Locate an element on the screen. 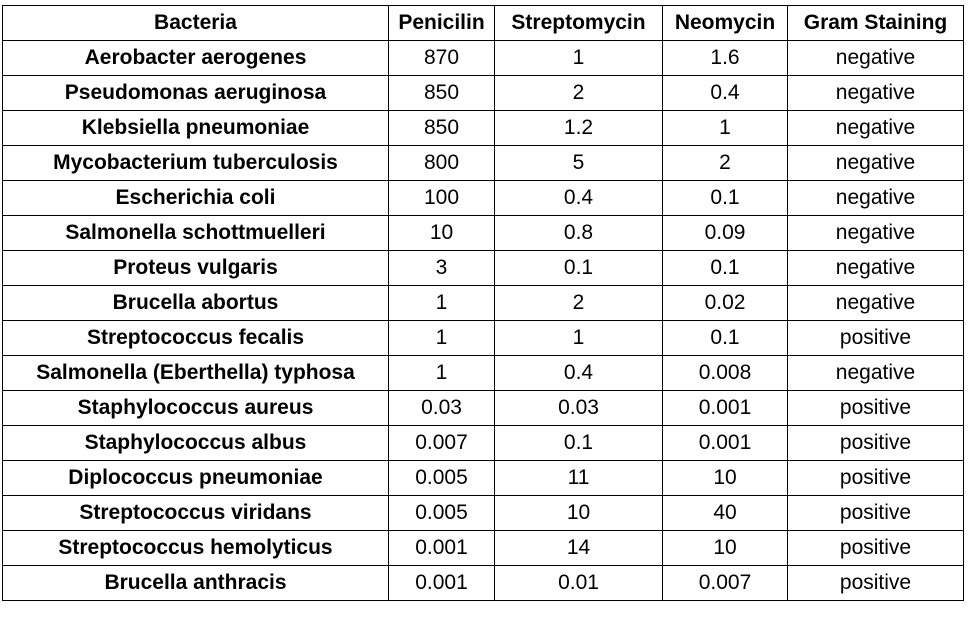 The width and height of the screenshot is (980, 624). streptomycin-cell: 11 is located at coordinates (578, 478).